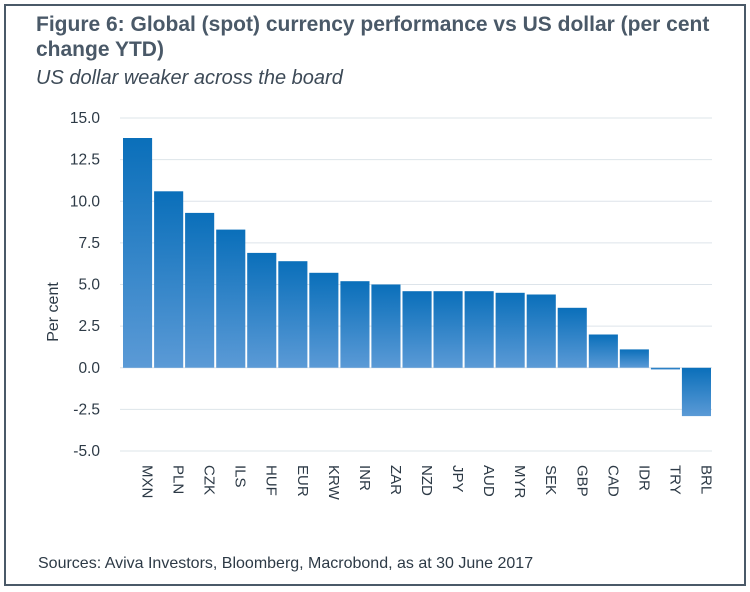 This screenshot has height=592, width=750. Describe the element at coordinates (541, 331) in the screenshot. I see `bar-sek` at that location.